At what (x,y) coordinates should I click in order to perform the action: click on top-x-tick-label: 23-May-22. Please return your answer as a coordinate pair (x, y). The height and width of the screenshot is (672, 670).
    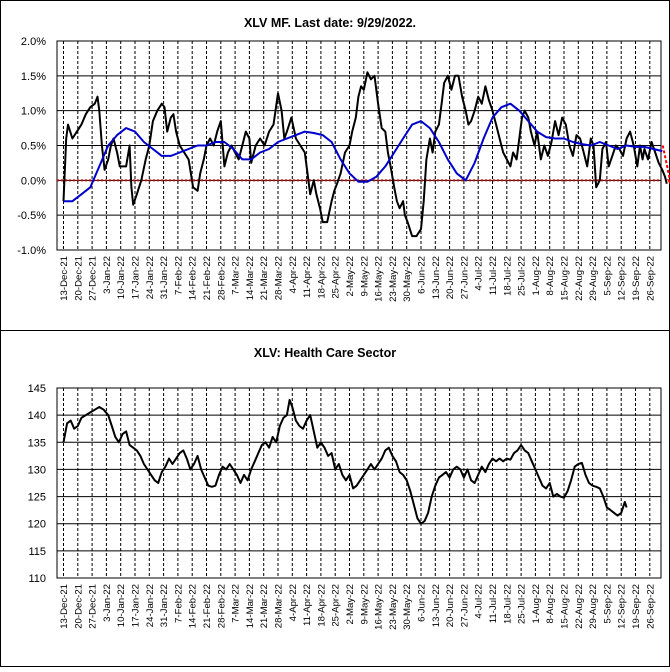
    Looking at the image, I should click on (393, 279).